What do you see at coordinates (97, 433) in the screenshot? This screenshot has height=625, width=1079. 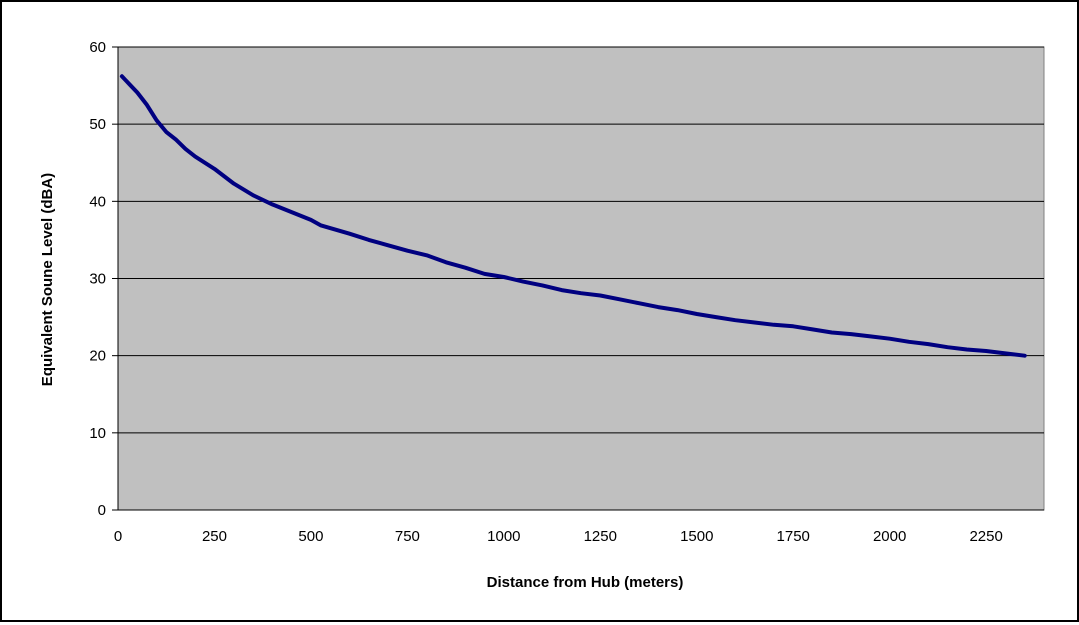 I see `y-tick-label: 10` at bounding box center [97, 433].